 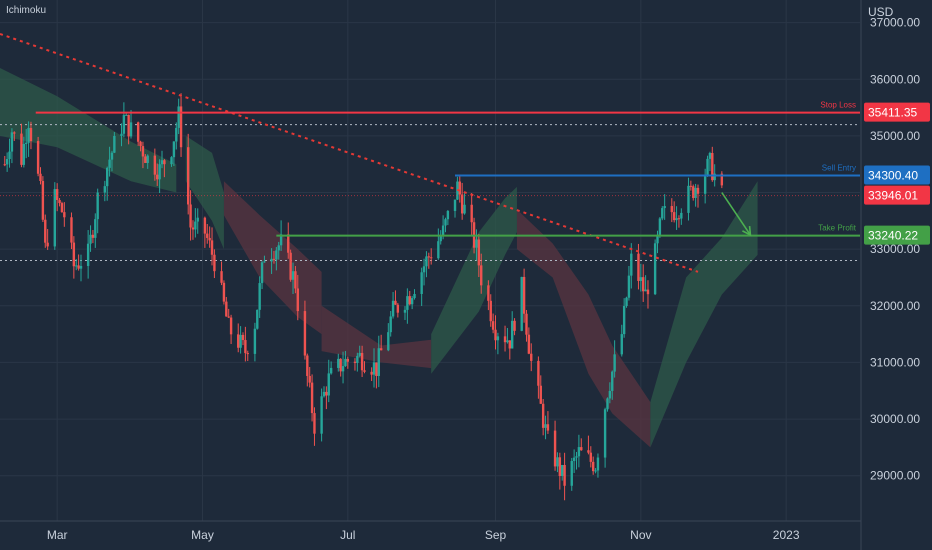 What do you see at coordinates (895, 306) in the screenshot?
I see `y-tick-label: 32000.00` at bounding box center [895, 306].